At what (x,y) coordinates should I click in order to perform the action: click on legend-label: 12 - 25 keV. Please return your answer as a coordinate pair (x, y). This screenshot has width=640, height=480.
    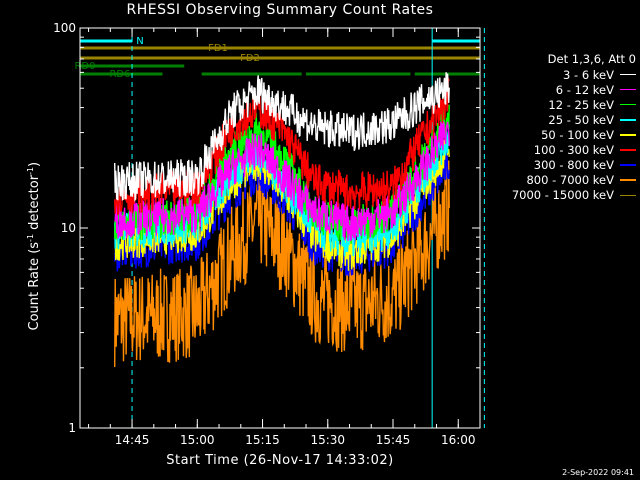
    Looking at the image, I should click on (581, 104).